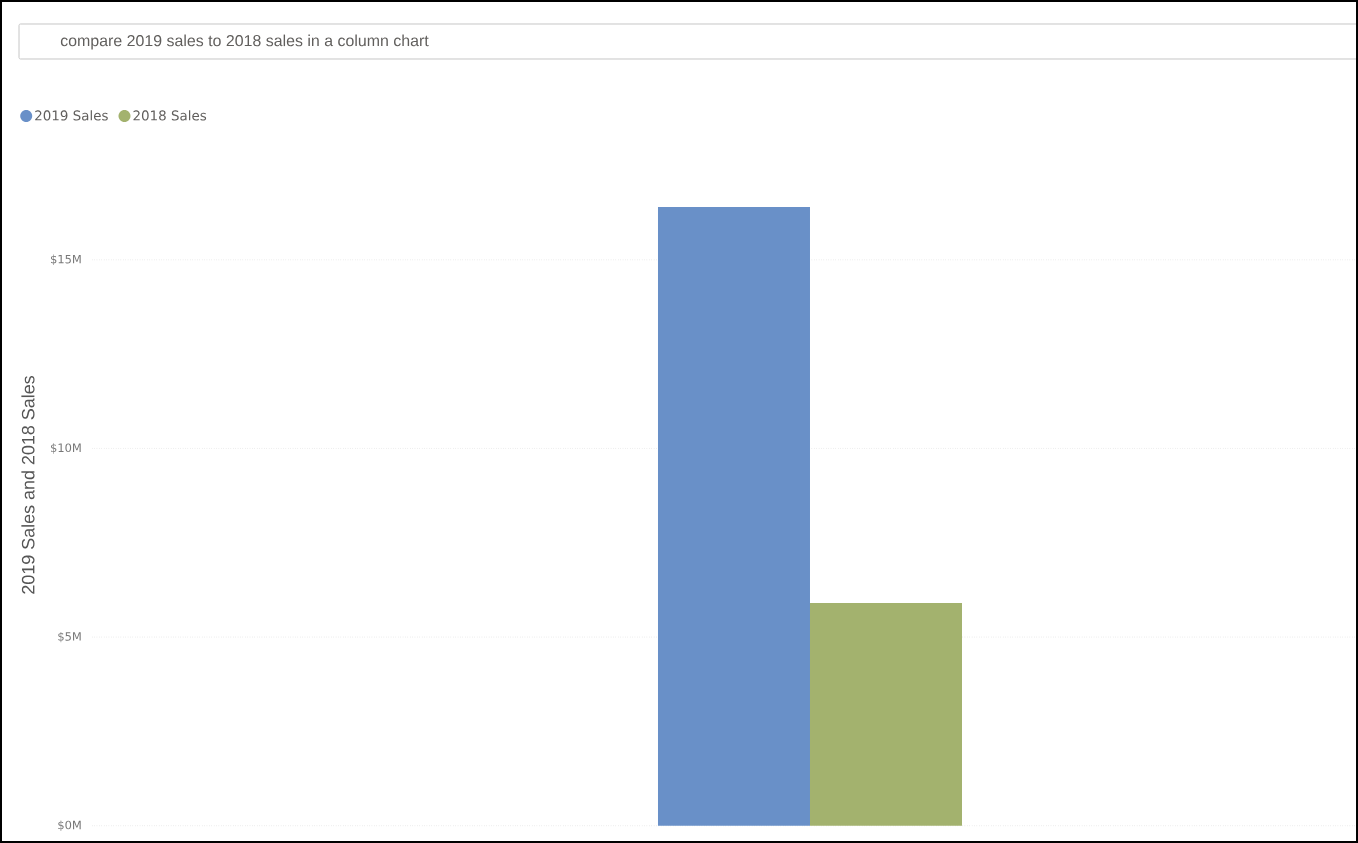 This screenshot has height=843, width=1358. I want to click on y-tick-label: $0M, so click(69, 825).